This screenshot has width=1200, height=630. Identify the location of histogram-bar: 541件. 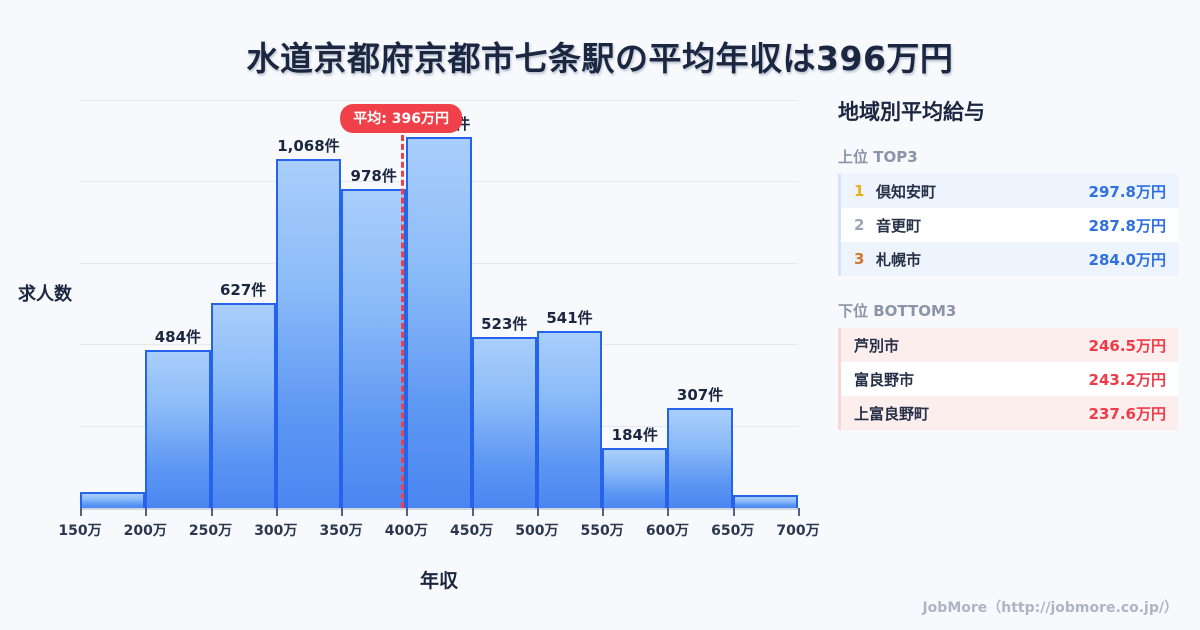
(569, 408).